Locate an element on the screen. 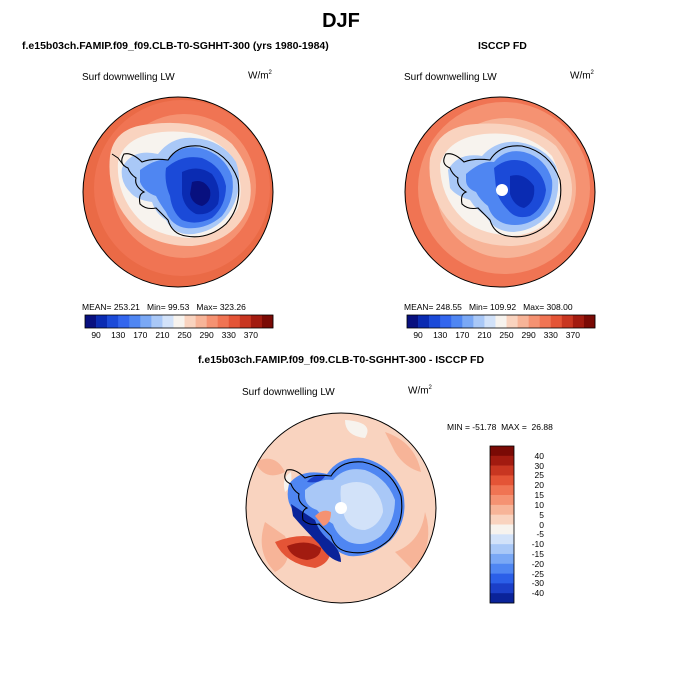 Image resolution: width=682 pixels, height=682 pixels. panel3-colorbar-labels: 40 30 25 20 15 10 5 0 -5 -10 -15 -20 -25 -30 -40 is located at coordinates (538, 526).